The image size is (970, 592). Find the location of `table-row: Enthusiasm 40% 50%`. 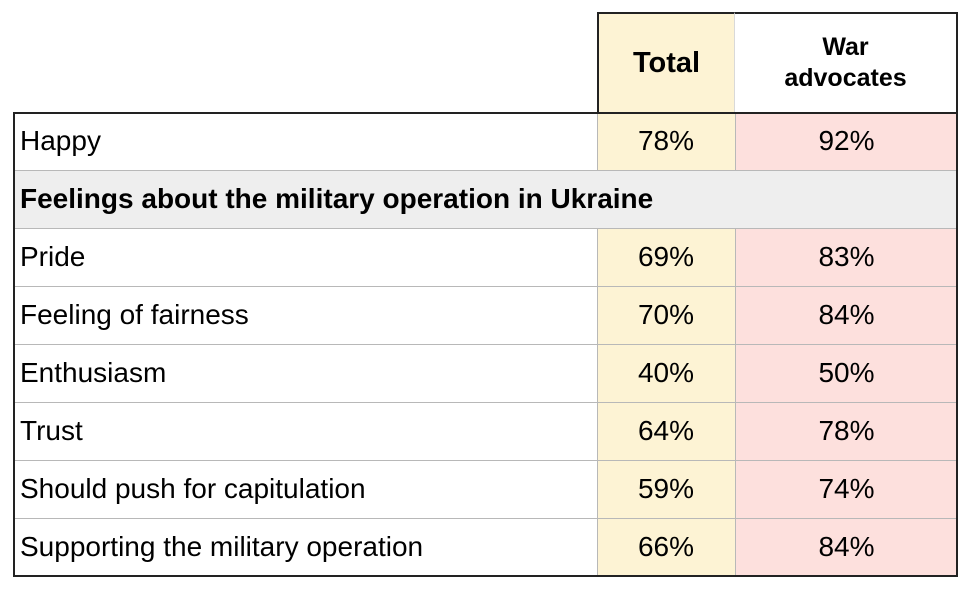

table-row: Enthusiasm 40% 50% is located at coordinates (485, 373).